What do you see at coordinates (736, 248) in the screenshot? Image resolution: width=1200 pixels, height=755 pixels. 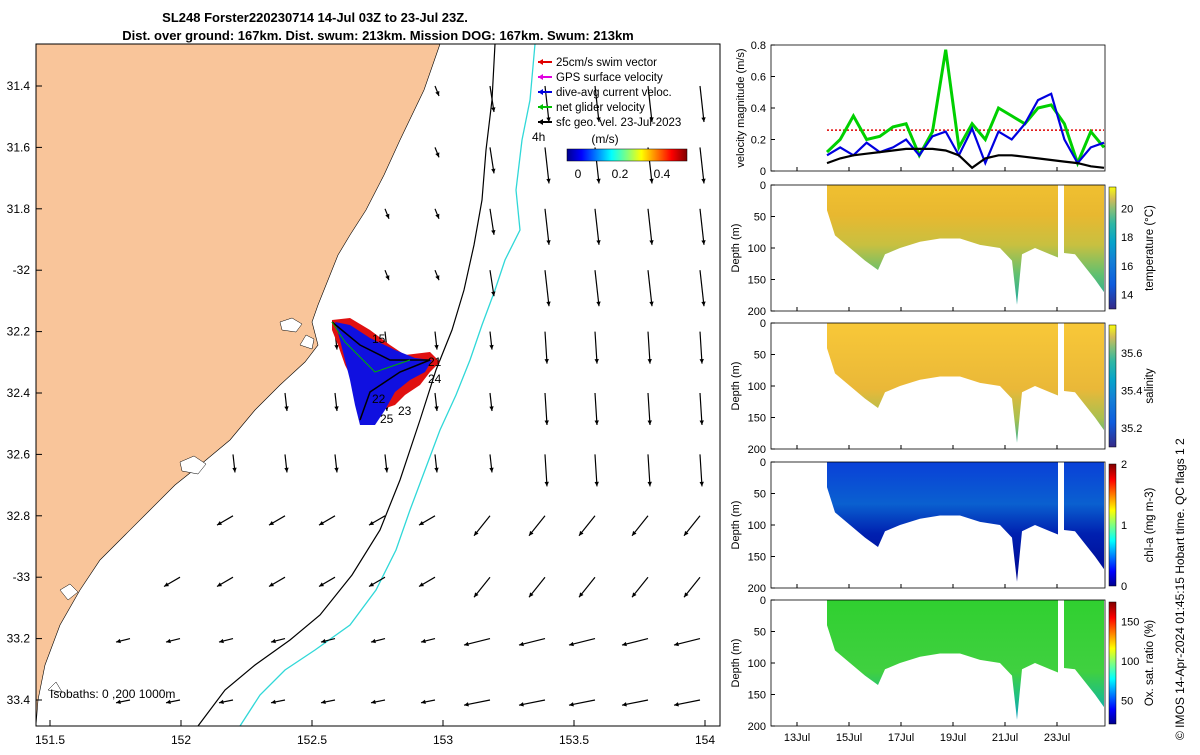 I see `y-axis-label: Depth (m)` at bounding box center [736, 248].